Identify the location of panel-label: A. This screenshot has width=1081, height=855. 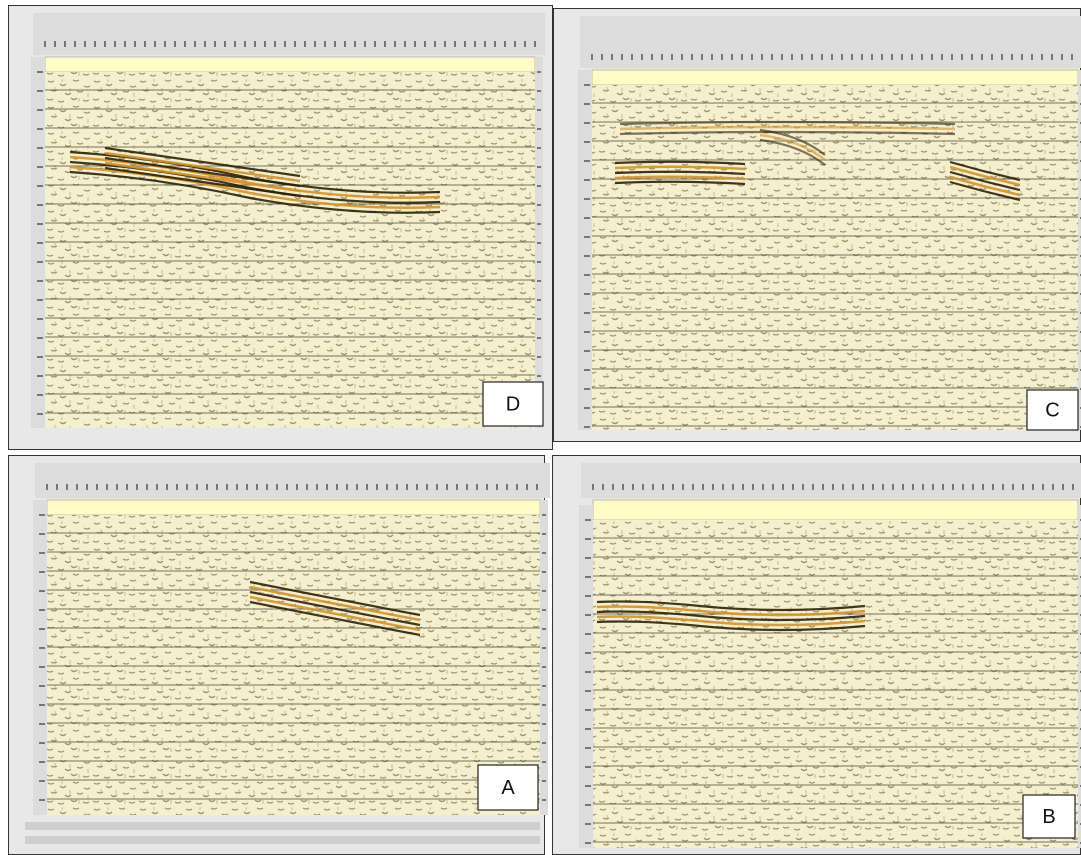
(508, 788).